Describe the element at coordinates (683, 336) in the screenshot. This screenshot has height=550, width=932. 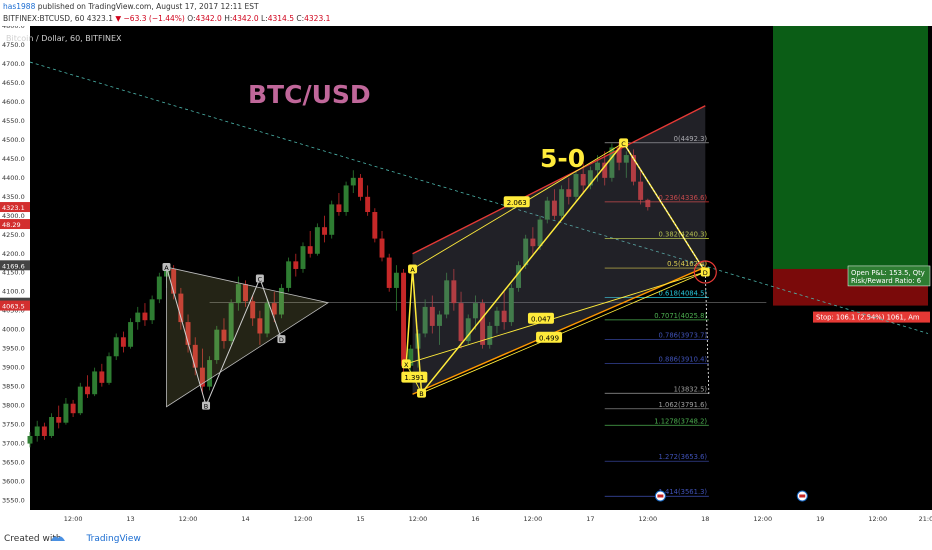
I see `fib-level-label: 0.786(3973.7)` at that location.